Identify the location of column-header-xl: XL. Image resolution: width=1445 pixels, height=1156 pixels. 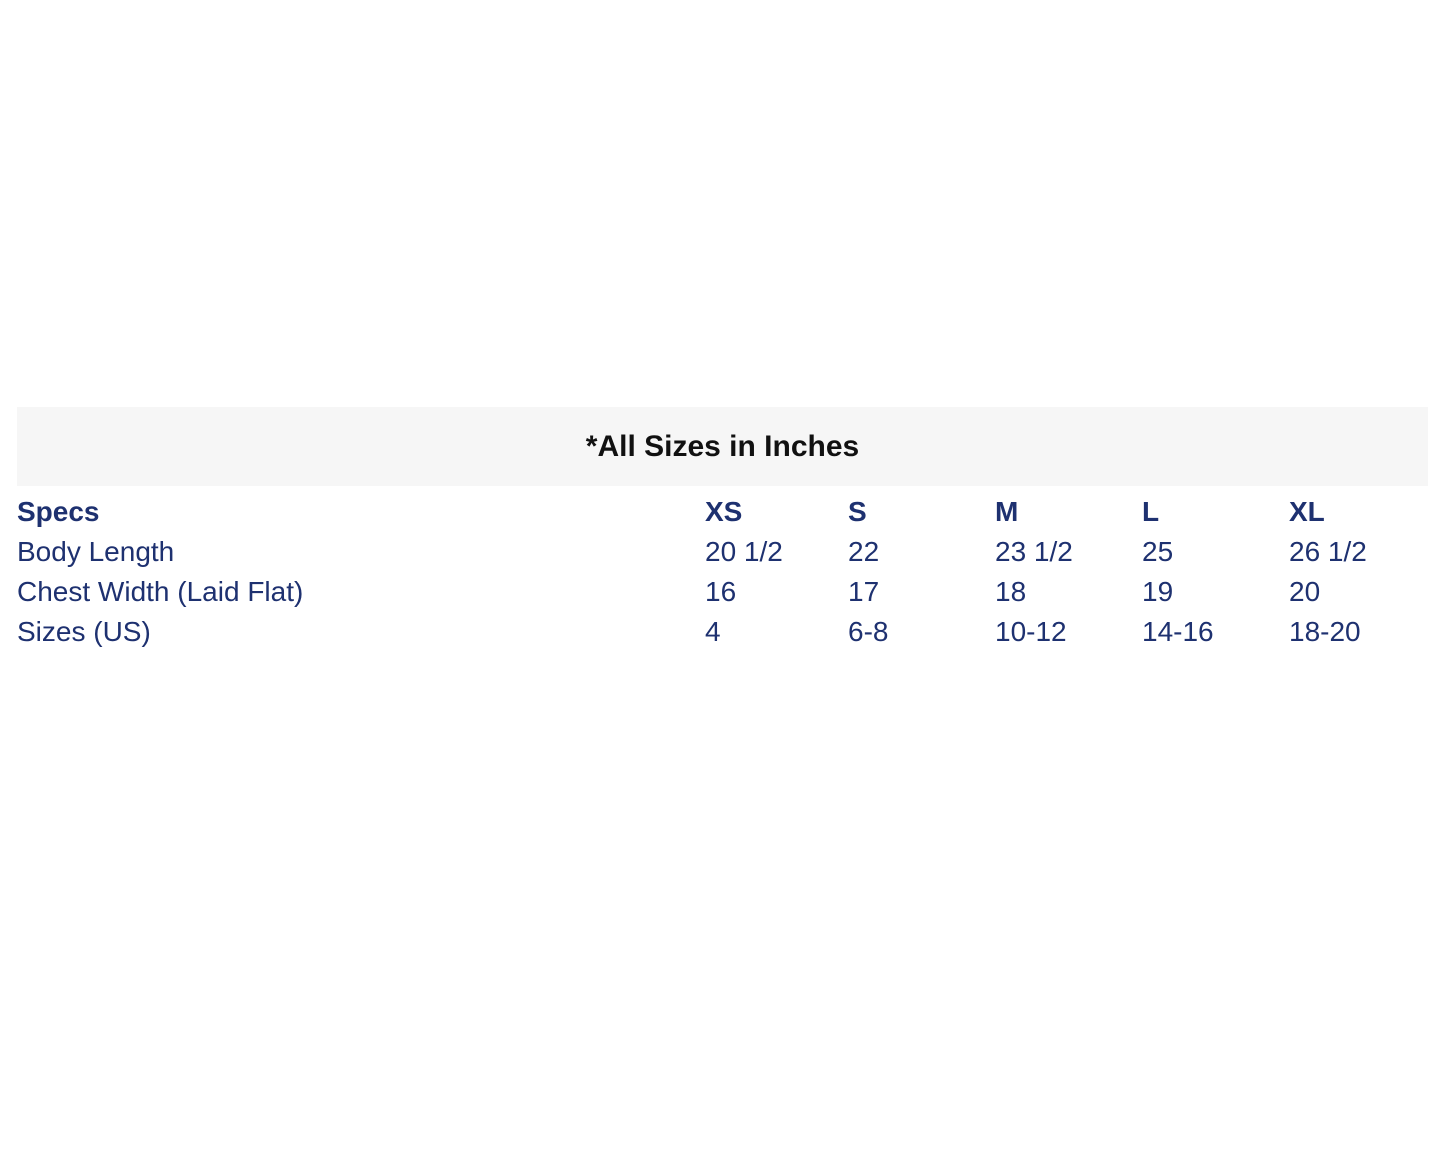
(1307, 511).